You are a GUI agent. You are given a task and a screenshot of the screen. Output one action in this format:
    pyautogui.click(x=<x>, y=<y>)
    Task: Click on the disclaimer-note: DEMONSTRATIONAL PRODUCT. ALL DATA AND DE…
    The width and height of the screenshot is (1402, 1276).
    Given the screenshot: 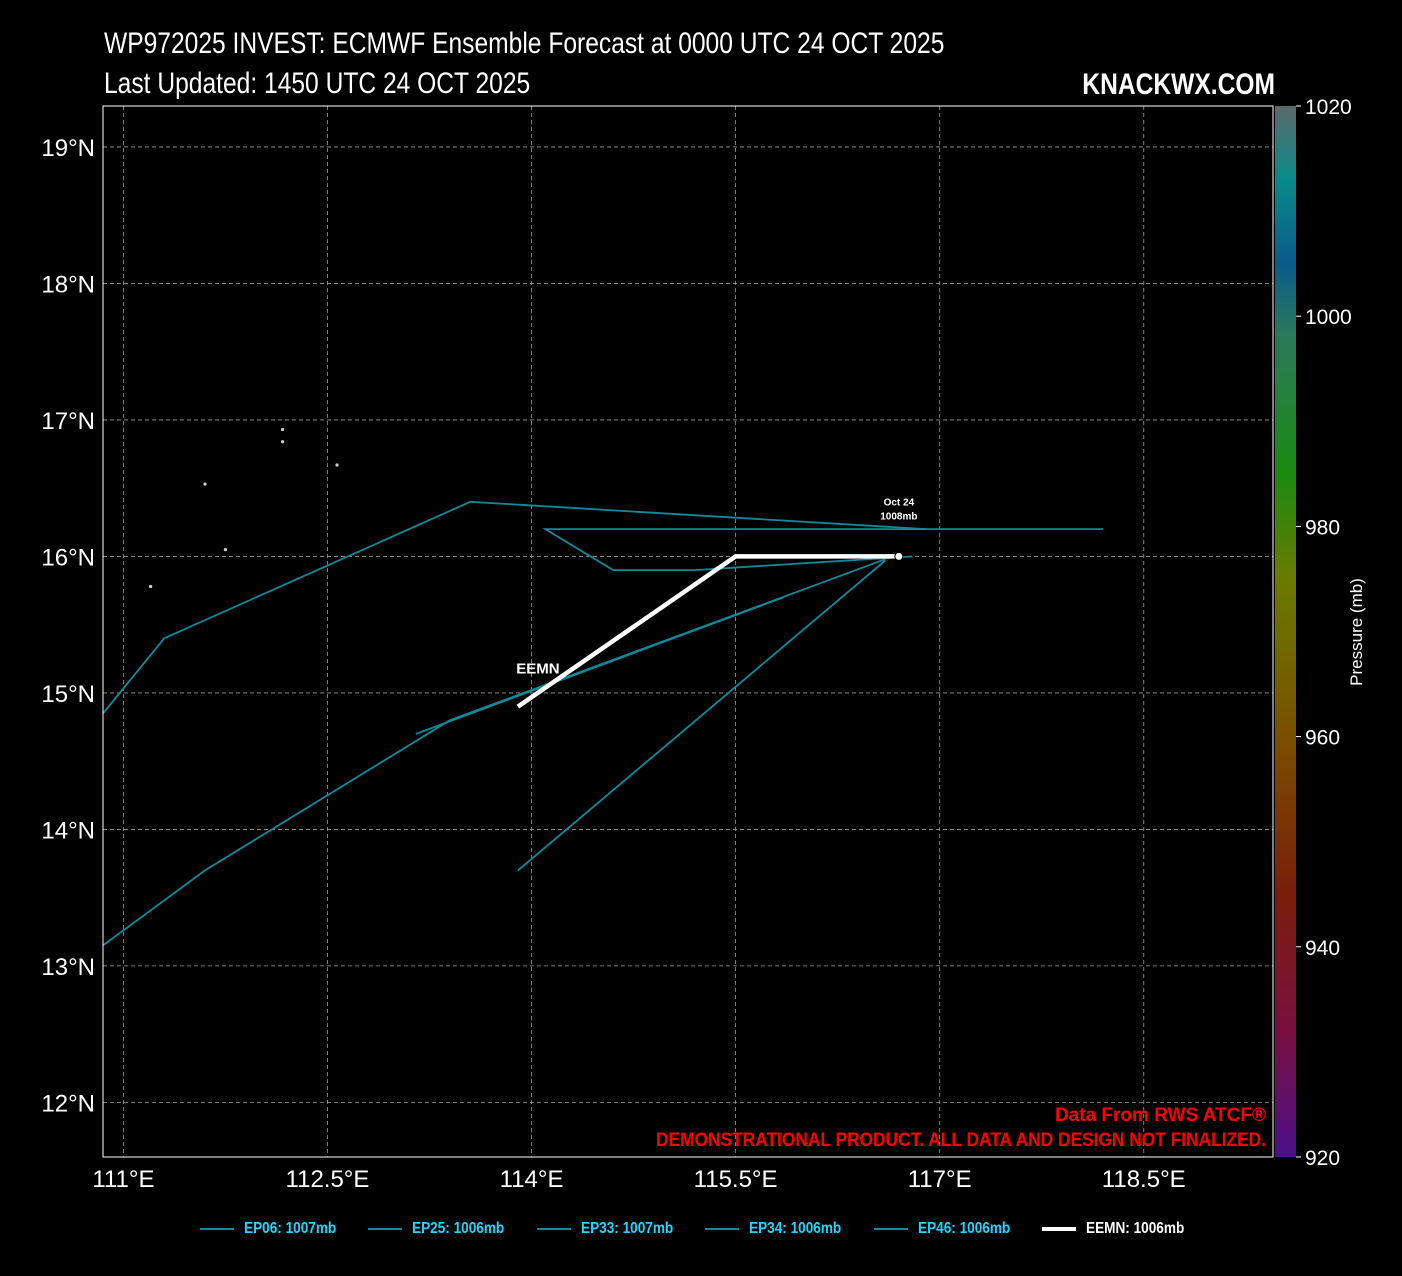 What is the action you would take?
    pyautogui.click(x=961, y=1140)
    